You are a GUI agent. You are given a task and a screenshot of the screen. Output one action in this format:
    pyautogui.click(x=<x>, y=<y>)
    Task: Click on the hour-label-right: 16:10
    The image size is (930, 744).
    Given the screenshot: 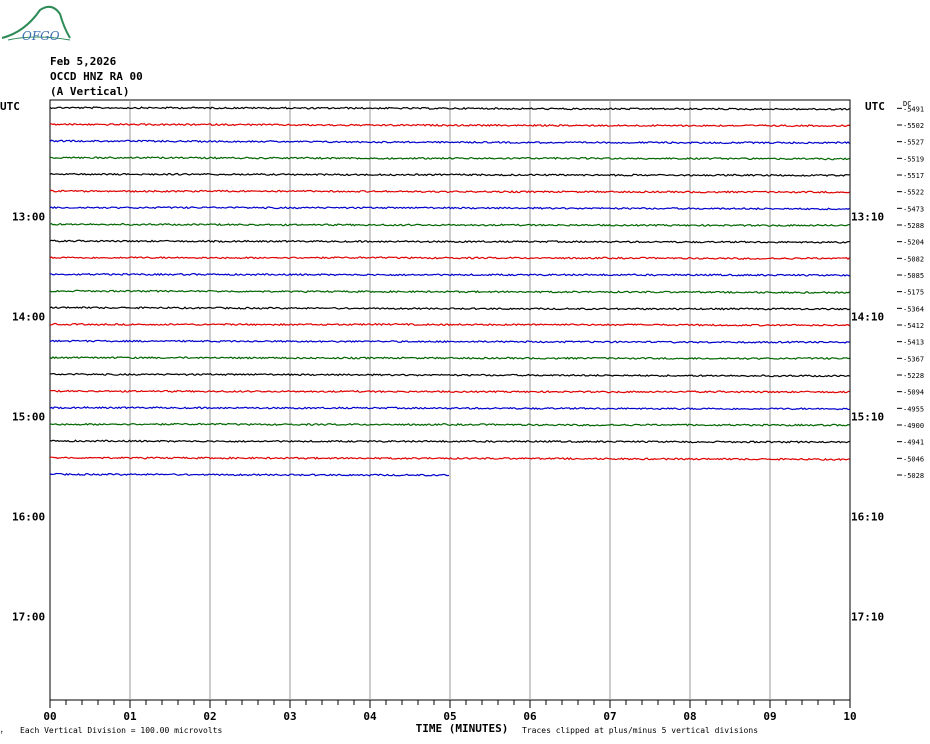 What is the action you would take?
    pyautogui.click(x=867, y=517)
    